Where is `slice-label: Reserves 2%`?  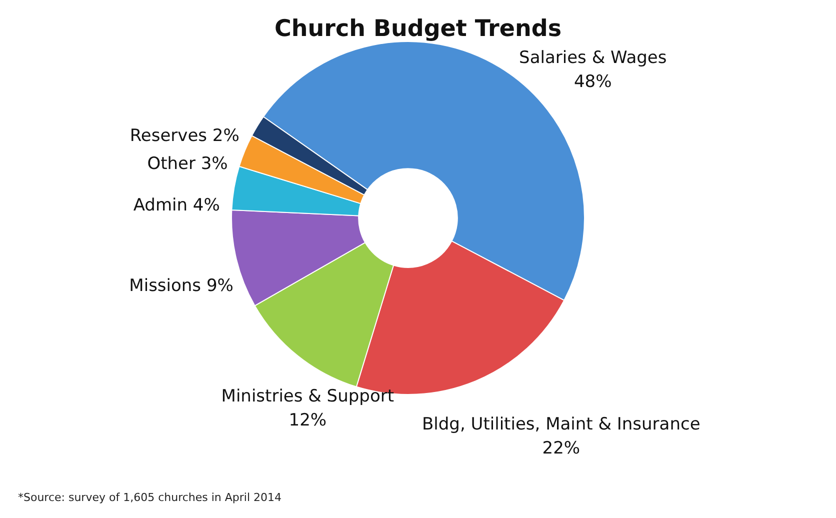
slice-label: Reserves 2% is located at coordinates (185, 136).